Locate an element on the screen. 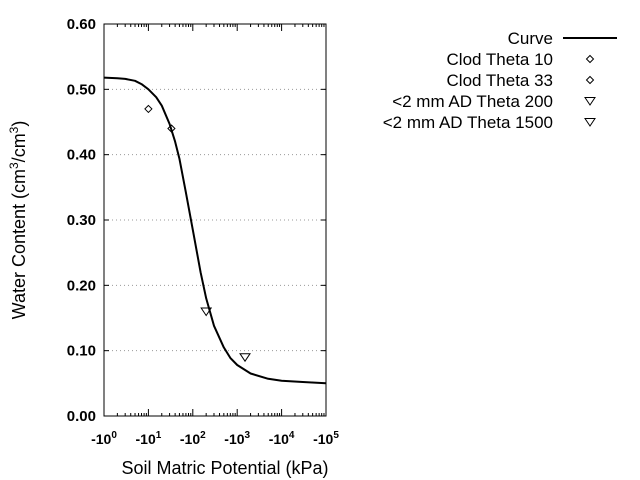 The image size is (640, 480). x-tick-label-4: -104 is located at coordinates (282, 438).